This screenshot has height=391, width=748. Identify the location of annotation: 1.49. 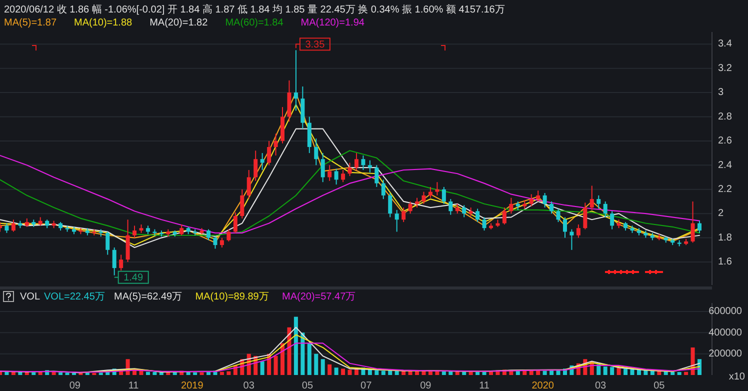
(134, 278).